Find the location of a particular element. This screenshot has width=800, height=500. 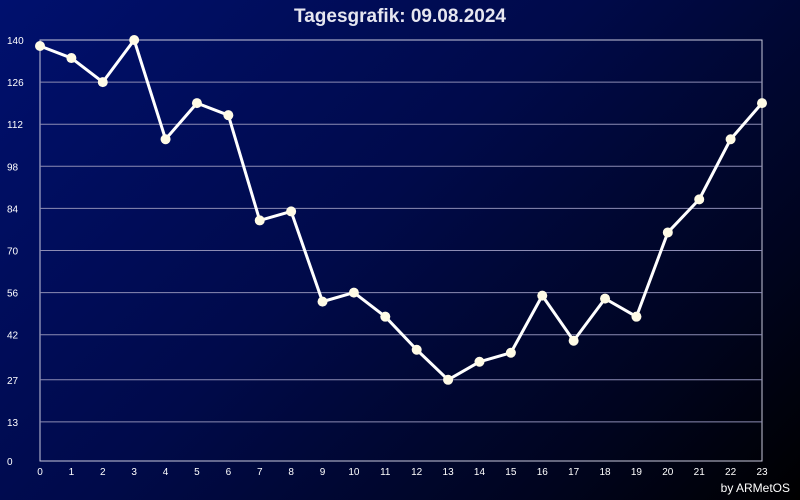

y-tick-label: 140 is located at coordinates (15, 41).